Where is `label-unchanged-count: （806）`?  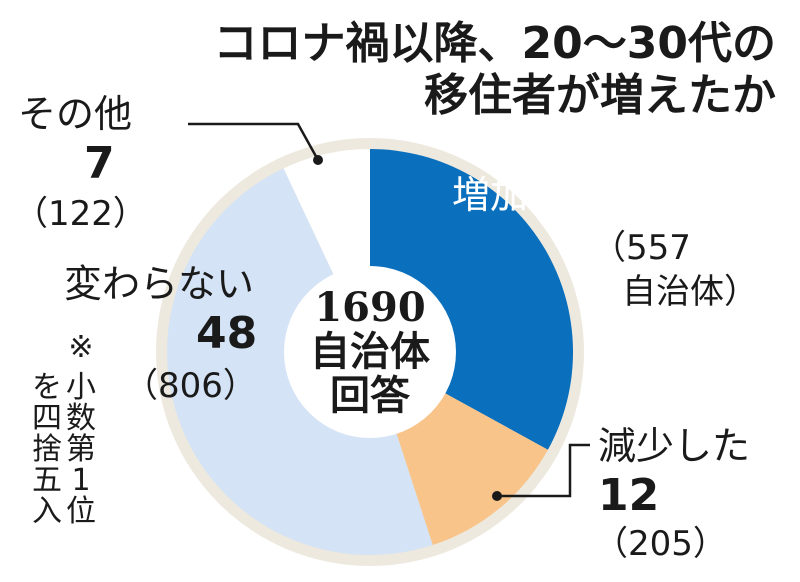 label-unchanged-count: （806） is located at coordinates (190, 386).